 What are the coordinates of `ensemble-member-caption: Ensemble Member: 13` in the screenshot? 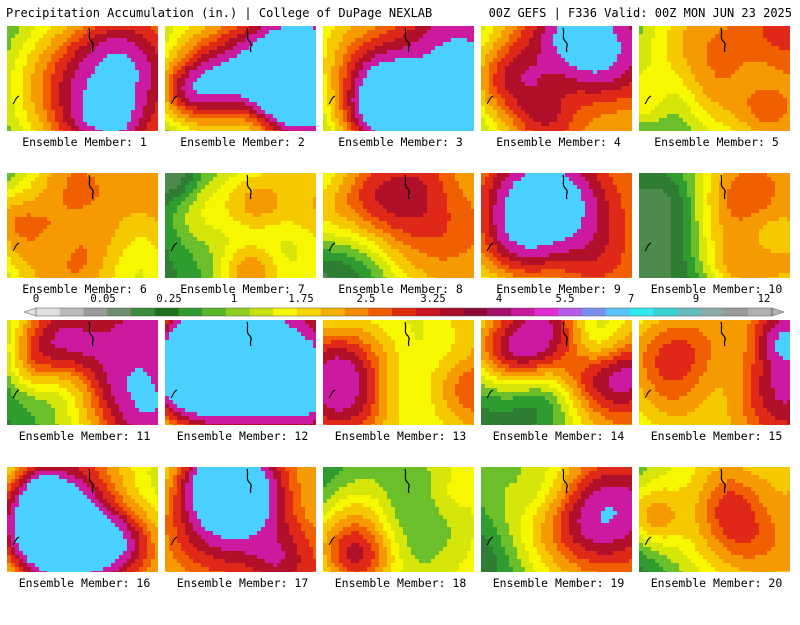 It's located at (400, 436).